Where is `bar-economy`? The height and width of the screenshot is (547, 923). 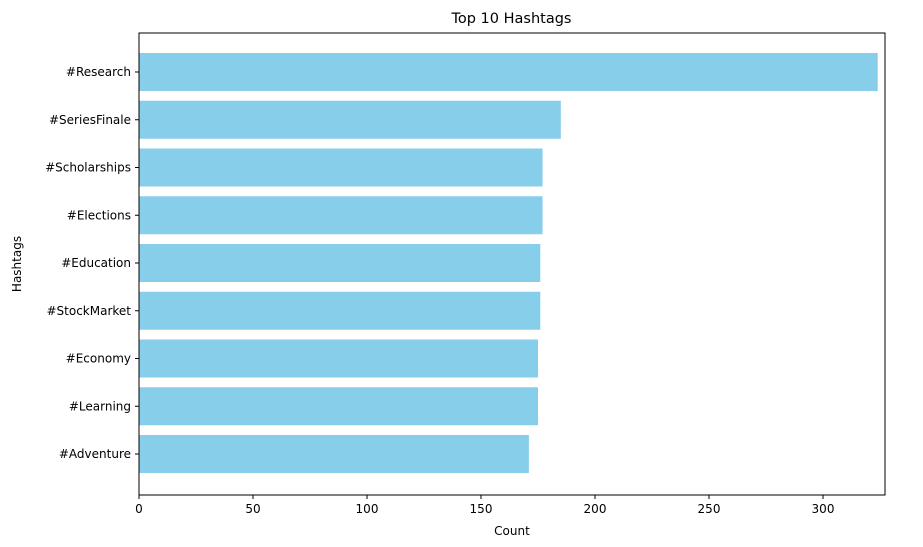
bar-economy is located at coordinates (338, 358).